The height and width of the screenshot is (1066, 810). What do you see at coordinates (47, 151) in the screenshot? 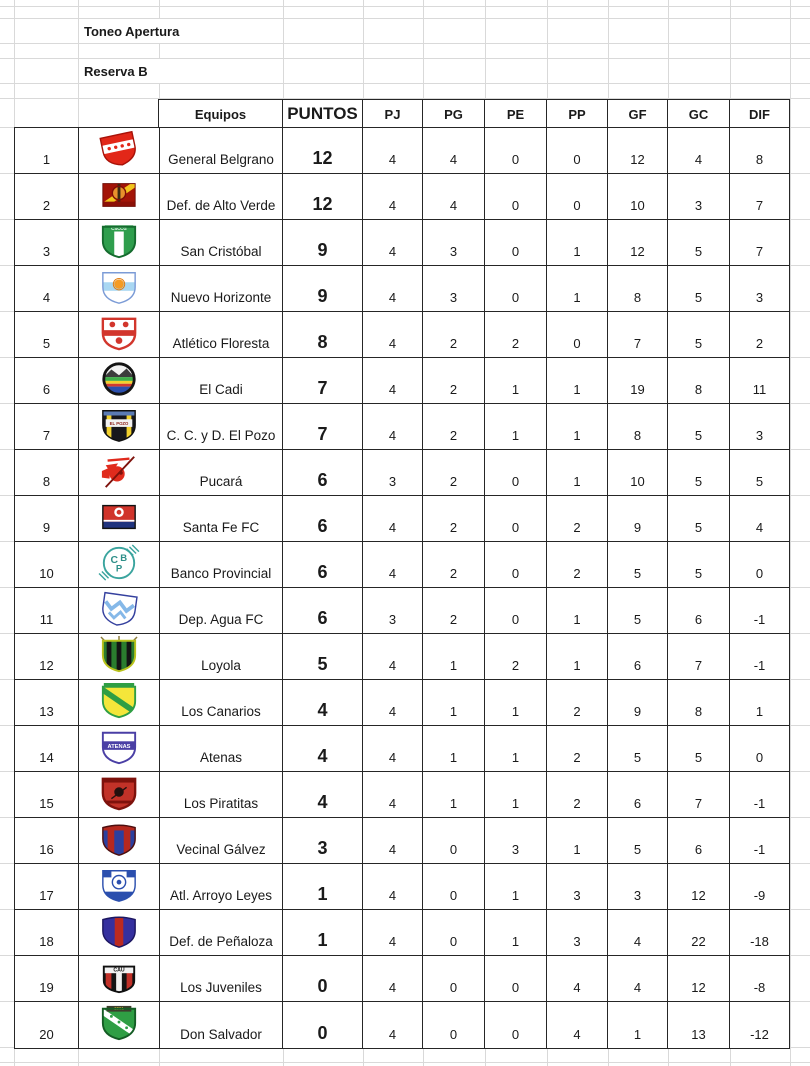
I see `position-cell: 1` at bounding box center [47, 151].